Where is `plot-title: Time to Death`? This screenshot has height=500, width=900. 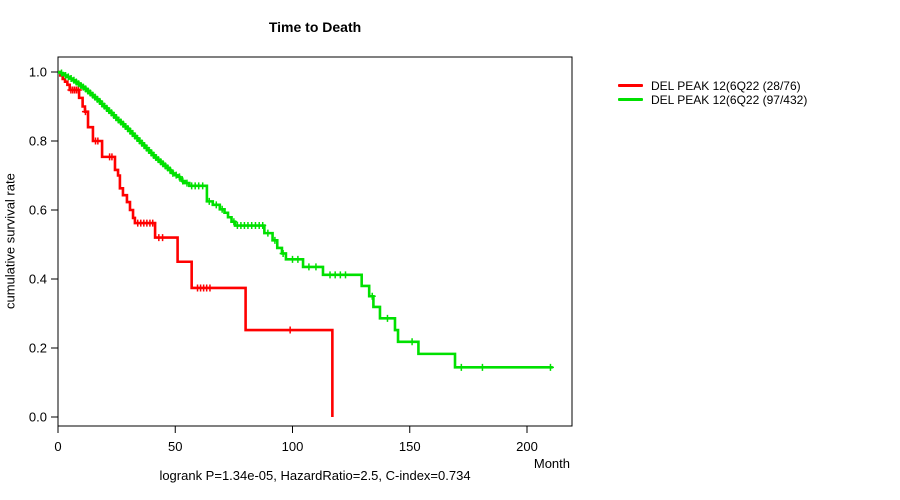 plot-title: Time to Death is located at coordinates (315, 27).